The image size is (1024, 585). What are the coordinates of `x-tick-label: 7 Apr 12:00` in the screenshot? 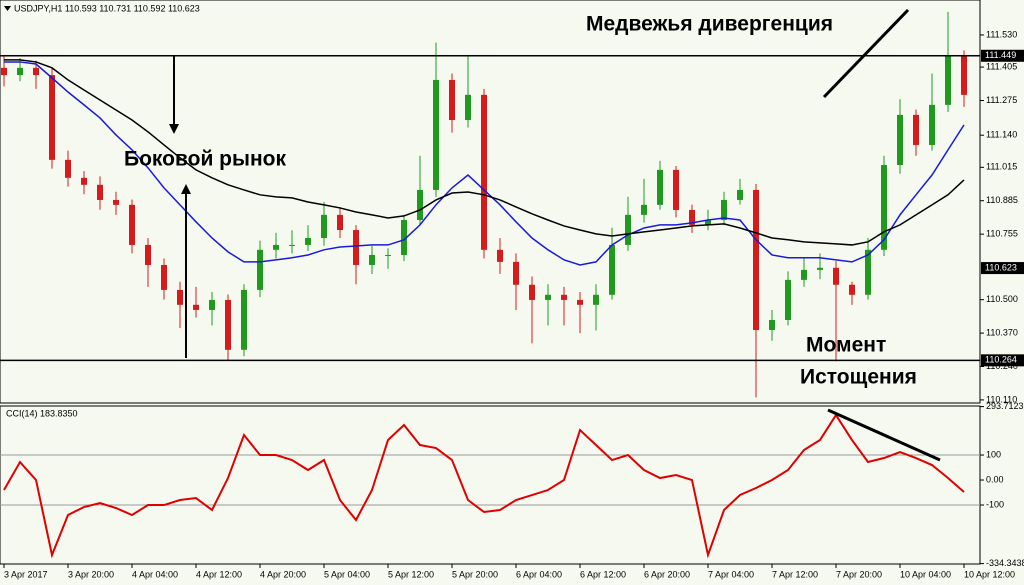 It's located at (795, 574).